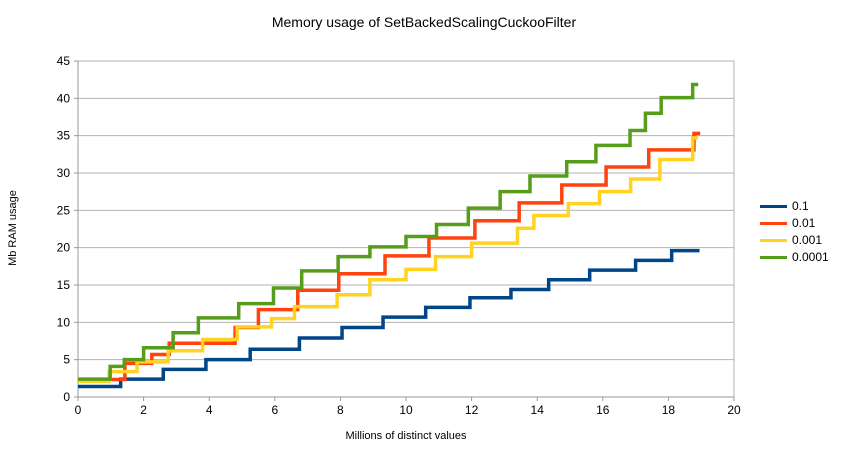  I want to click on x-tick-label: 2, so click(143, 410).